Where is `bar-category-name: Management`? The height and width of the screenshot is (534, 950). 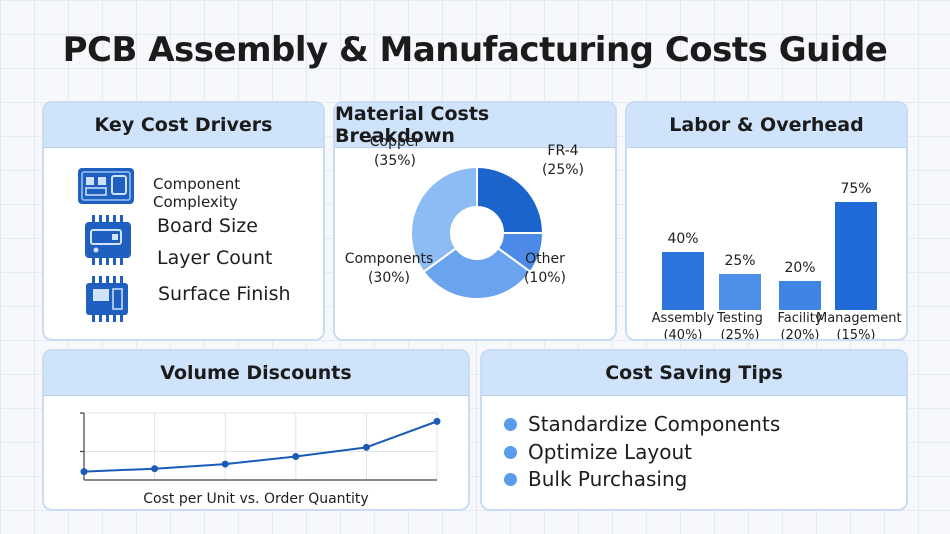 bar-category-name: Management is located at coordinates (859, 318).